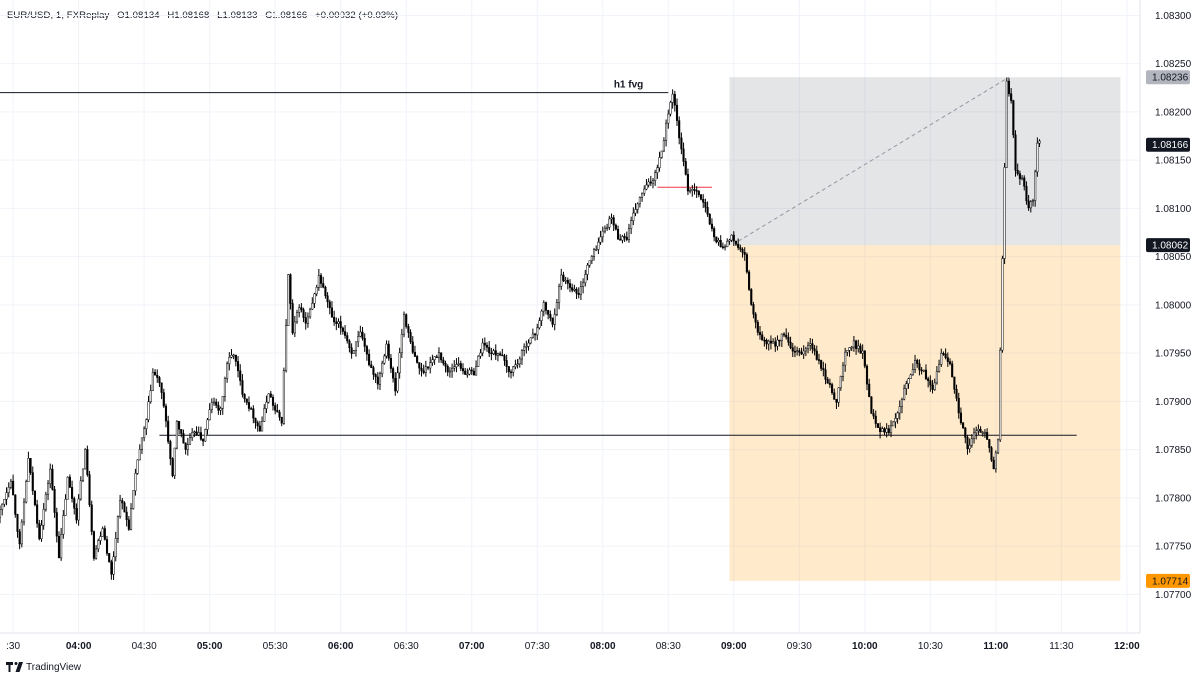  I want to click on time-tick-label: 11:30, so click(1061, 646).